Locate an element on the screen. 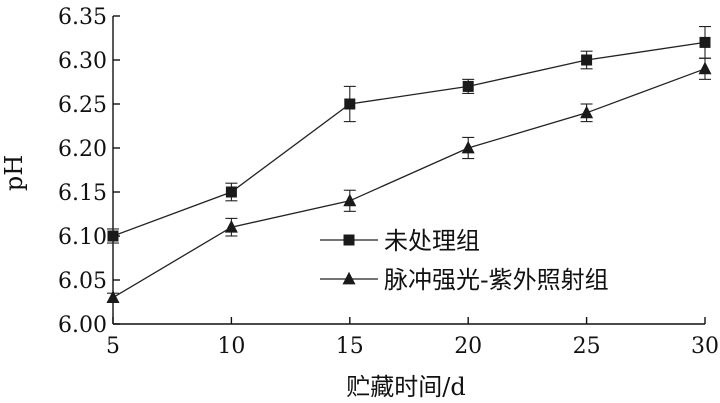  y-tick-label: 6.05 is located at coordinates (82, 281).